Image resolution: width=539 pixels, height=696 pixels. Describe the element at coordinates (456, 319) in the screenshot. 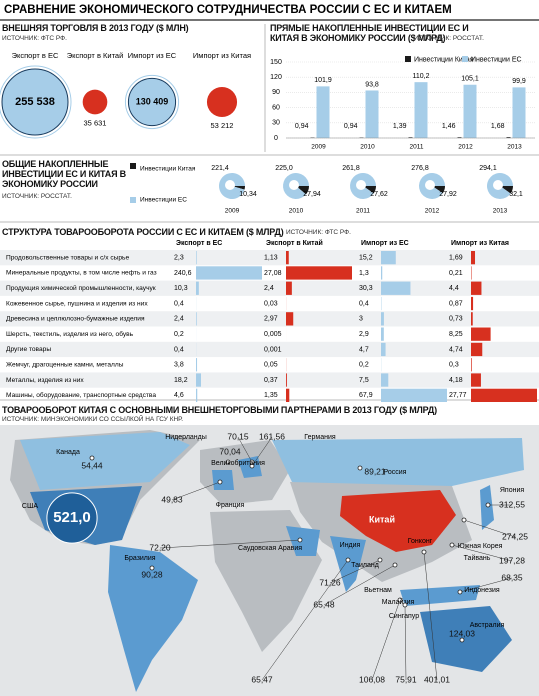

I see `value-label: 0,73` at that location.